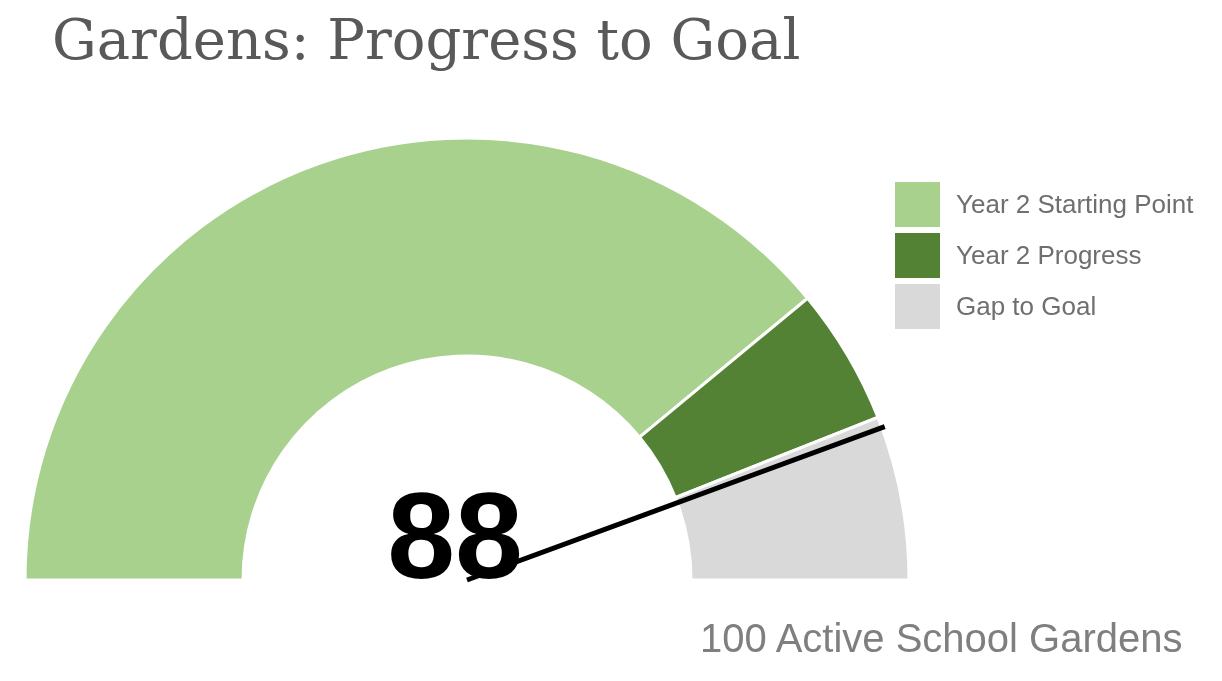 This screenshot has height=681, width=1222. I want to click on text: 100 Active School Gardens, so click(941, 638).